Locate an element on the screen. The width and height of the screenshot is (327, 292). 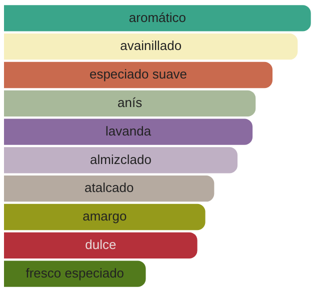
y-tick-label: avainillado is located at coordinates (151, 46).